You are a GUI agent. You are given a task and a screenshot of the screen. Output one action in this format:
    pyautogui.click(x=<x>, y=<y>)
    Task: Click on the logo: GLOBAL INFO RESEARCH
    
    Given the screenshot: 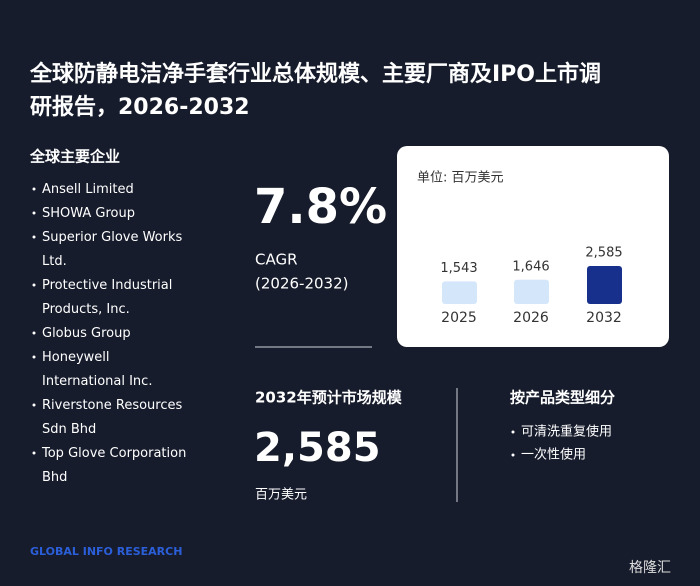 What is the action you would take?
    pyautogui.click(x=106, y=551)
    